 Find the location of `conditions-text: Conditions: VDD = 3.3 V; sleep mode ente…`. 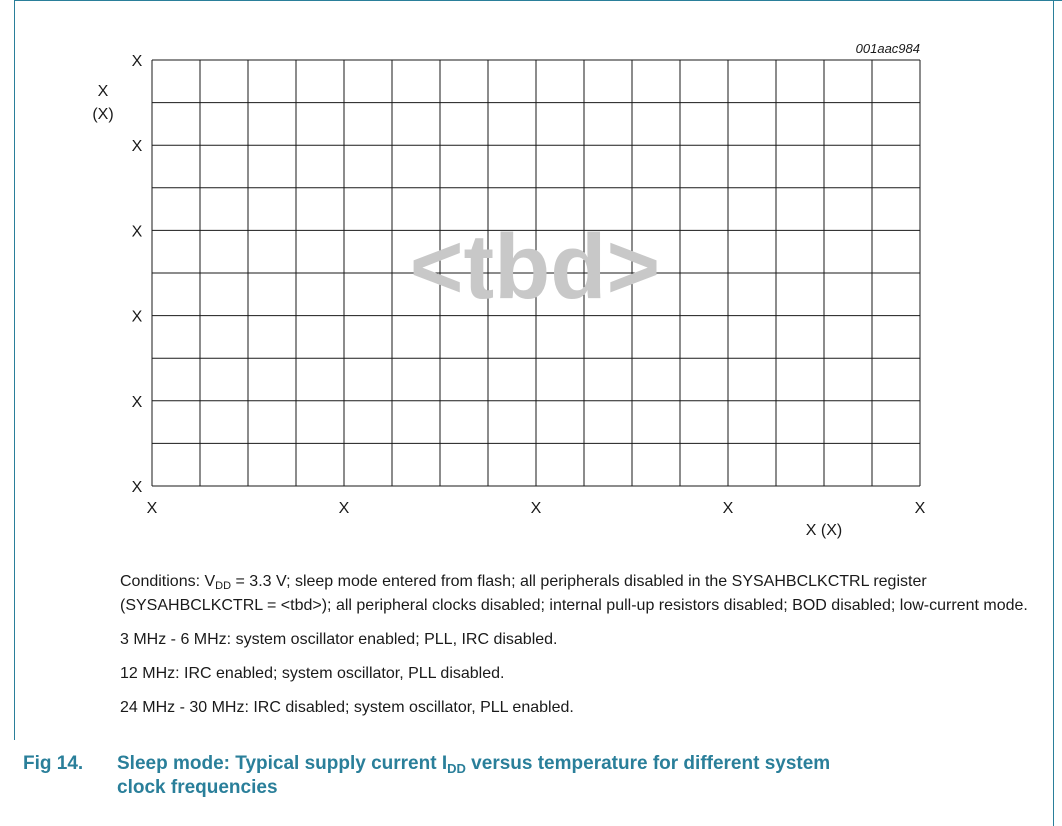

conditions-text: Conditions: VDD = 3.3 V; sleep mode ente… is located at coordinates (574, 593).